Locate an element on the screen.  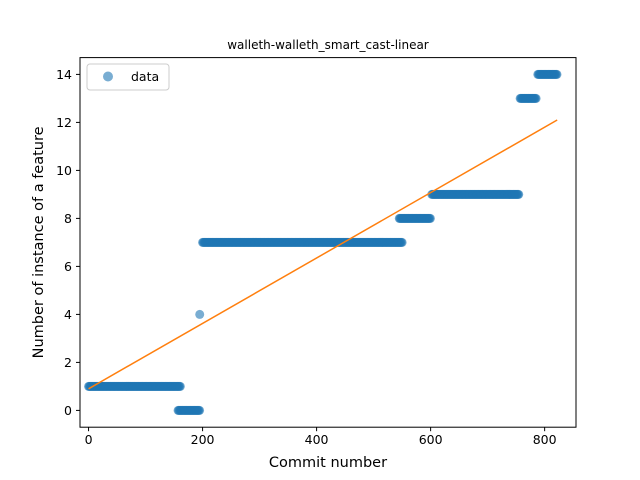
legend-label-data: data is located at coordinates (145, 76).